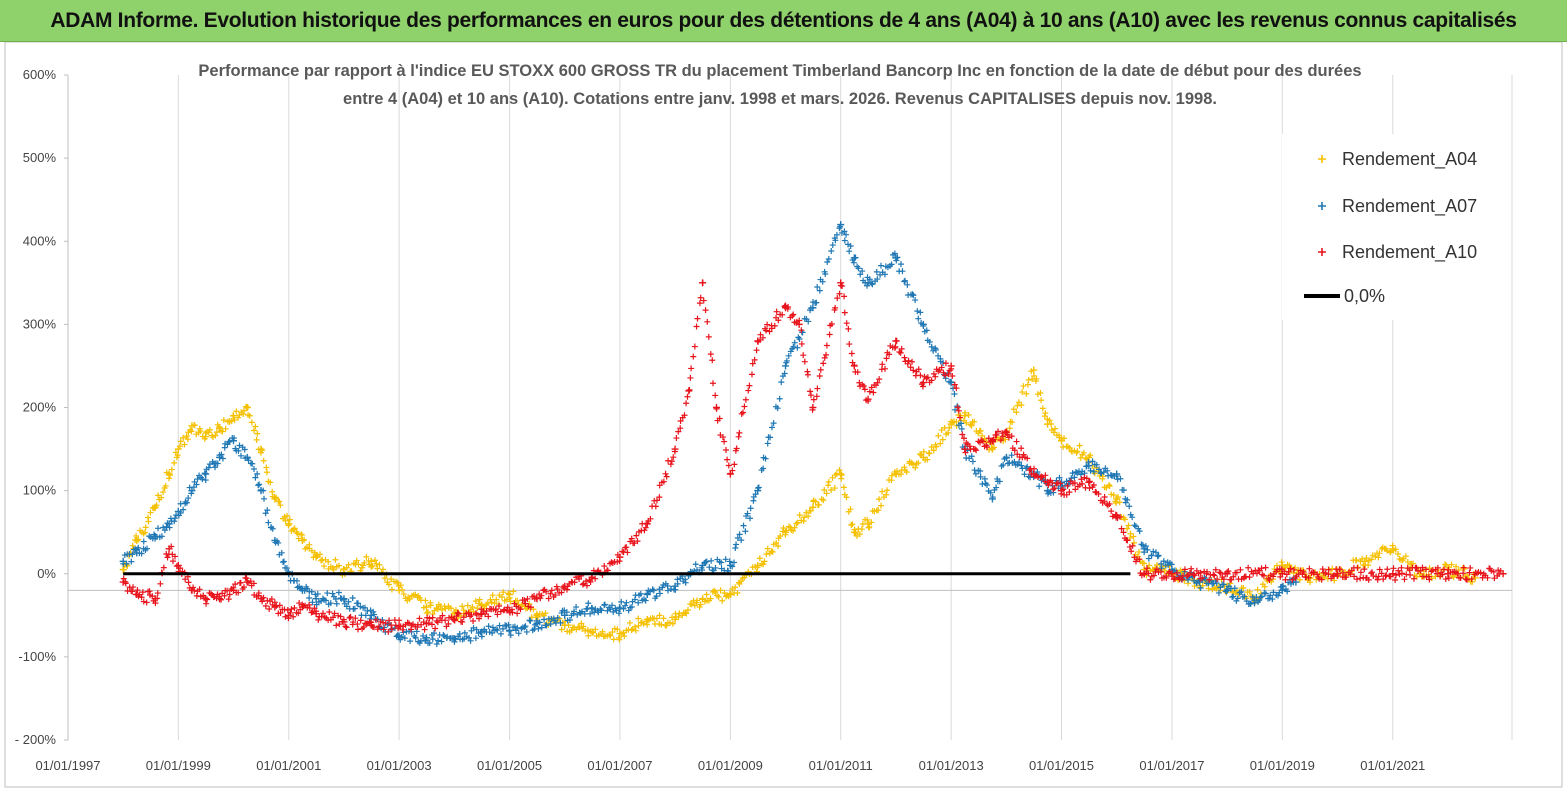 Image resolution: width=1567 pixels, height=790 pixels. What do you see at coordinates (46, 573) in the screenshot?
I see `y-tick-label: 0%` at bounding box center [46, 573].